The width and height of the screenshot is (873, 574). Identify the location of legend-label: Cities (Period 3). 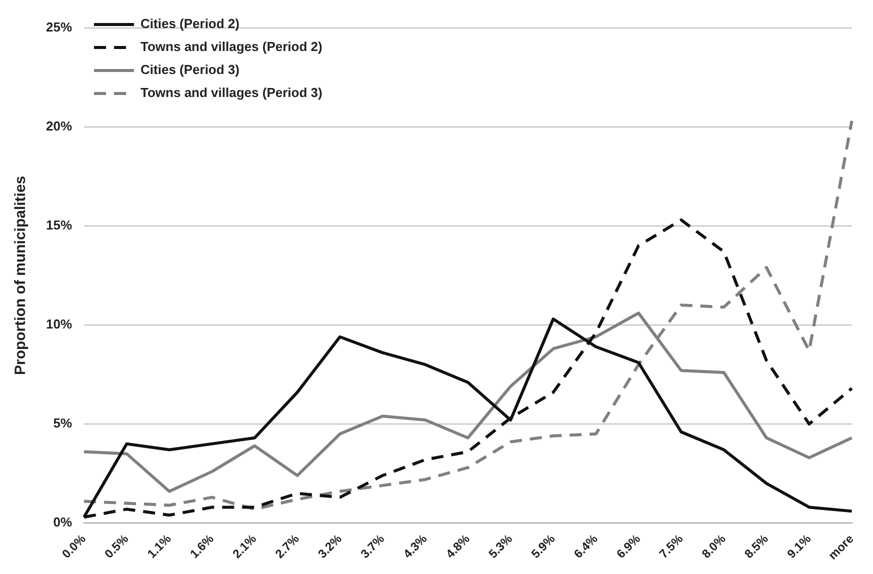
(190, 70).